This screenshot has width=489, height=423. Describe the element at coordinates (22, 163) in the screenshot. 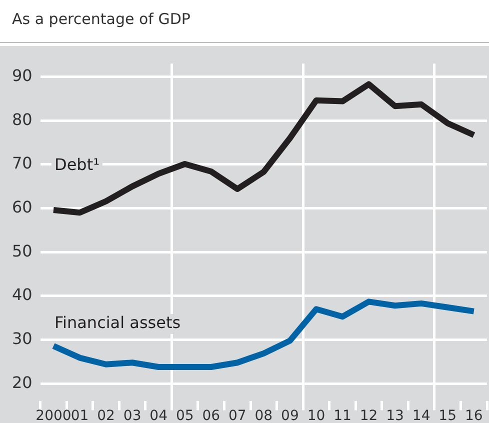

I see `y-tick-label: 70` at that location.